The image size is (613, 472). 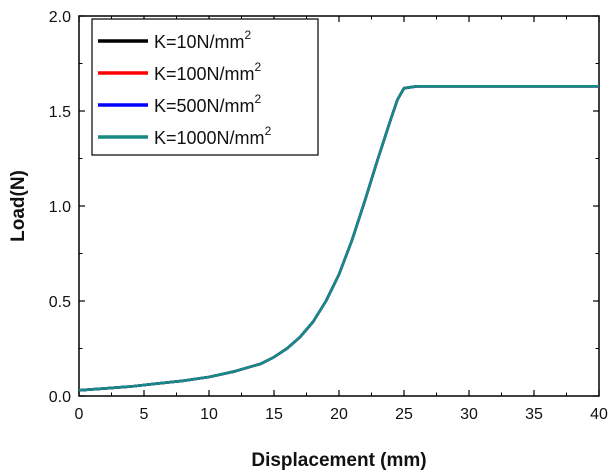 I want to click on y-tick-label: 2.0, so click(x=60, y=17).